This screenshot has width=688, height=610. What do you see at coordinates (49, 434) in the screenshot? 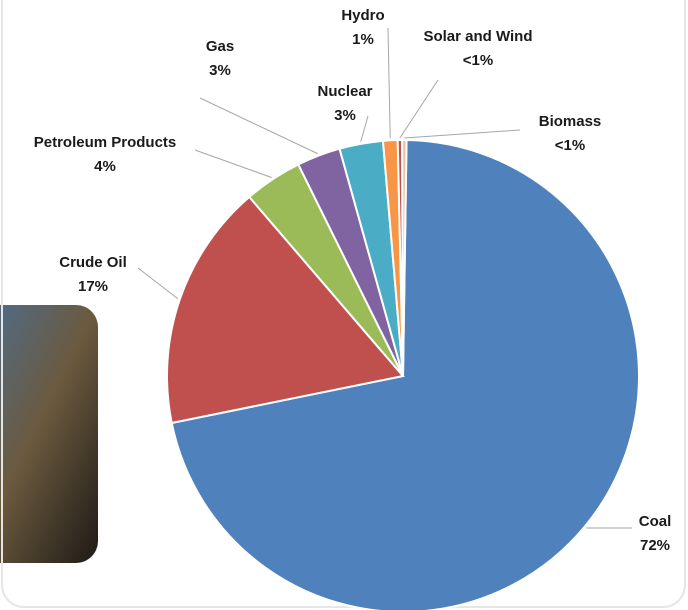
I see `photo` at bounding box center [49, 434].